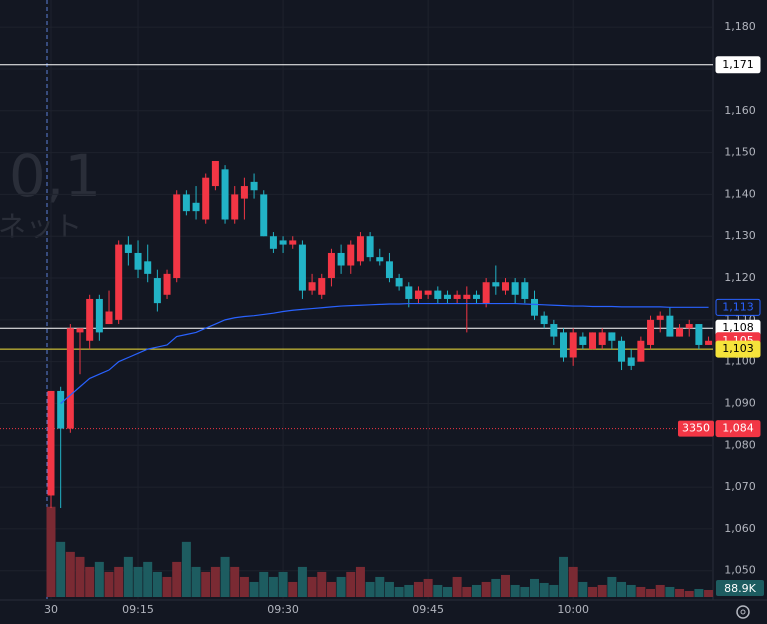 This screenshot has width=767, height=624. What do you see at coordinates (740, 361) in the screenshot?
I see `y-tick-label: 1,100` at bounding box center [740, 361].